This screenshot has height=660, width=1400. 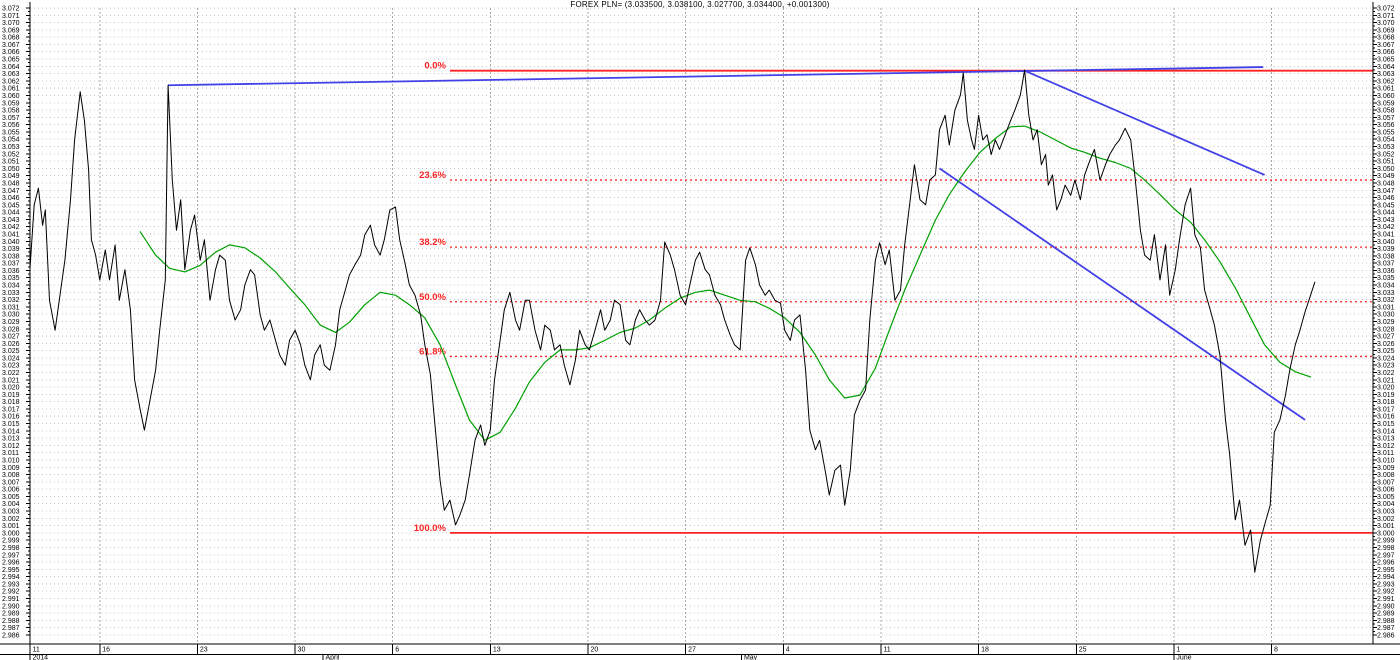 What do you see at coordinates (1386, 402) in the screenshot?
I see `y-axis-label-right: 3.018` at bounding box center [1386, 402].